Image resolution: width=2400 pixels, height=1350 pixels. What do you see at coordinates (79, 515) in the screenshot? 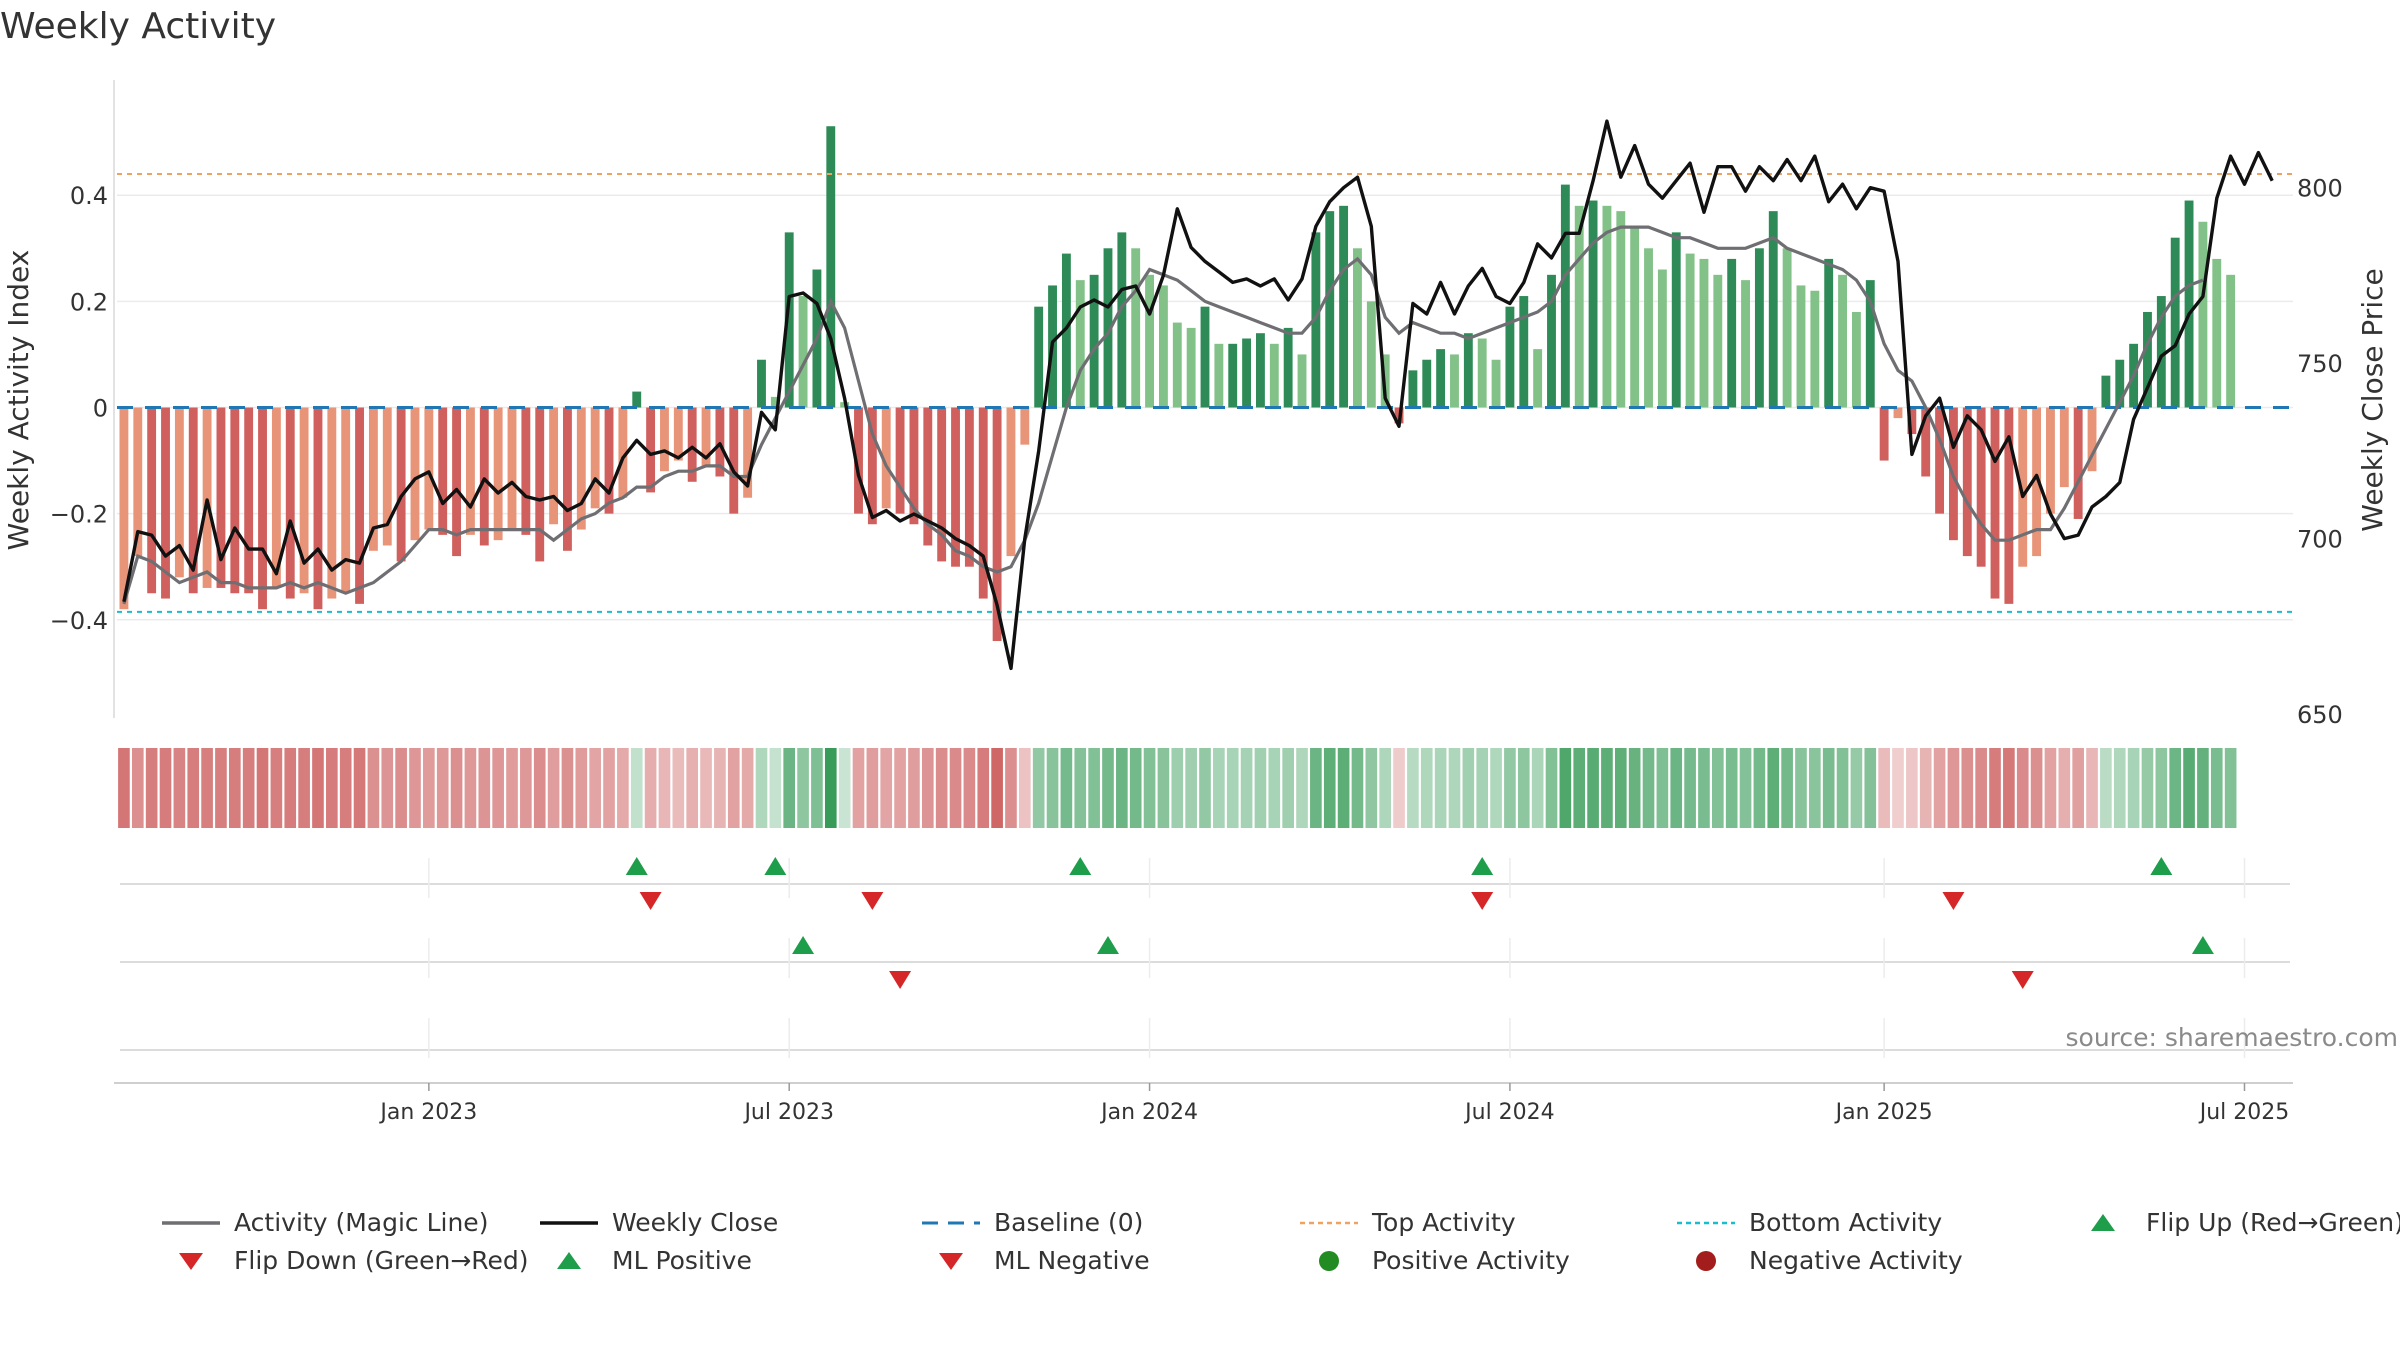
I see `y-tick-label: −0.2` at bounding box center [79, 515].